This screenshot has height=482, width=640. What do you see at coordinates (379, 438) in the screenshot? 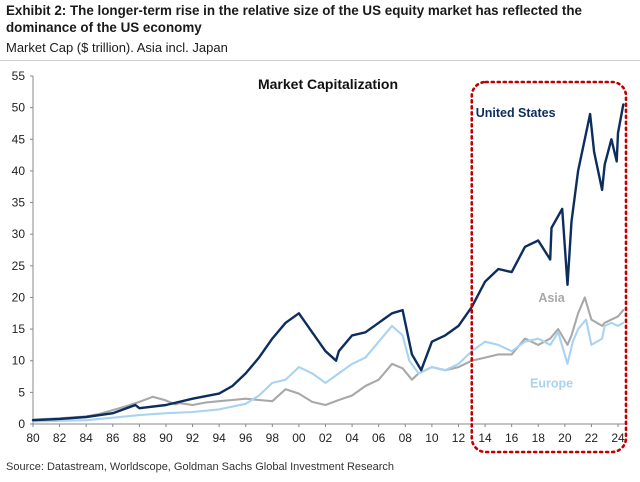
I see `x-tick-label: 06` at bounding box center [379, 438].